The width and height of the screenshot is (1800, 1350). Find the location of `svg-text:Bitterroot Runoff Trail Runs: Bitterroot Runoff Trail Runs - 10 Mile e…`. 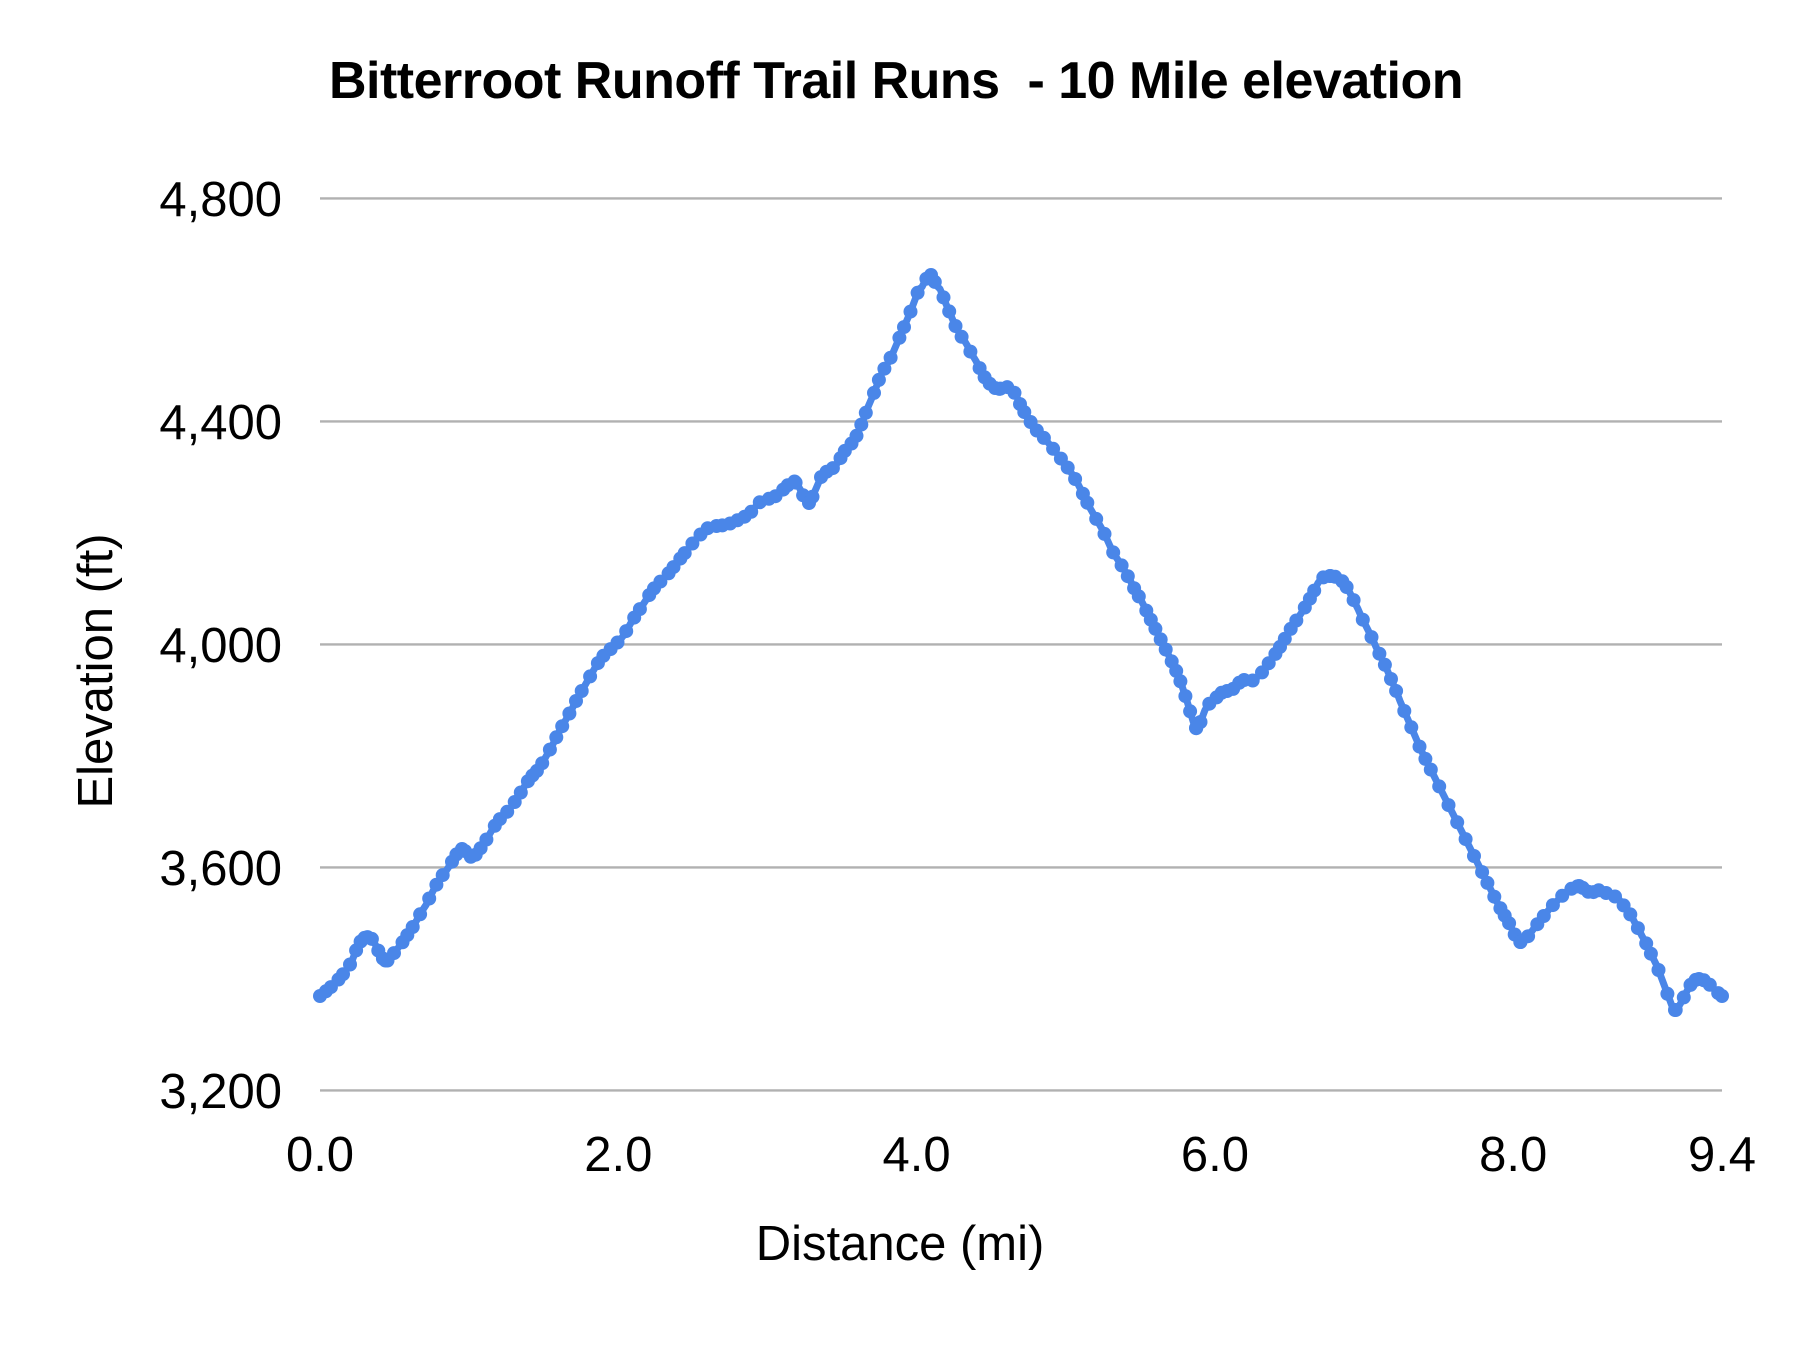

svg-text:Bitterroot Runoff Trail Runs: Bitterroot Runoff Trail Runs - 10 Mile e… is located at coordinates (896, 81).